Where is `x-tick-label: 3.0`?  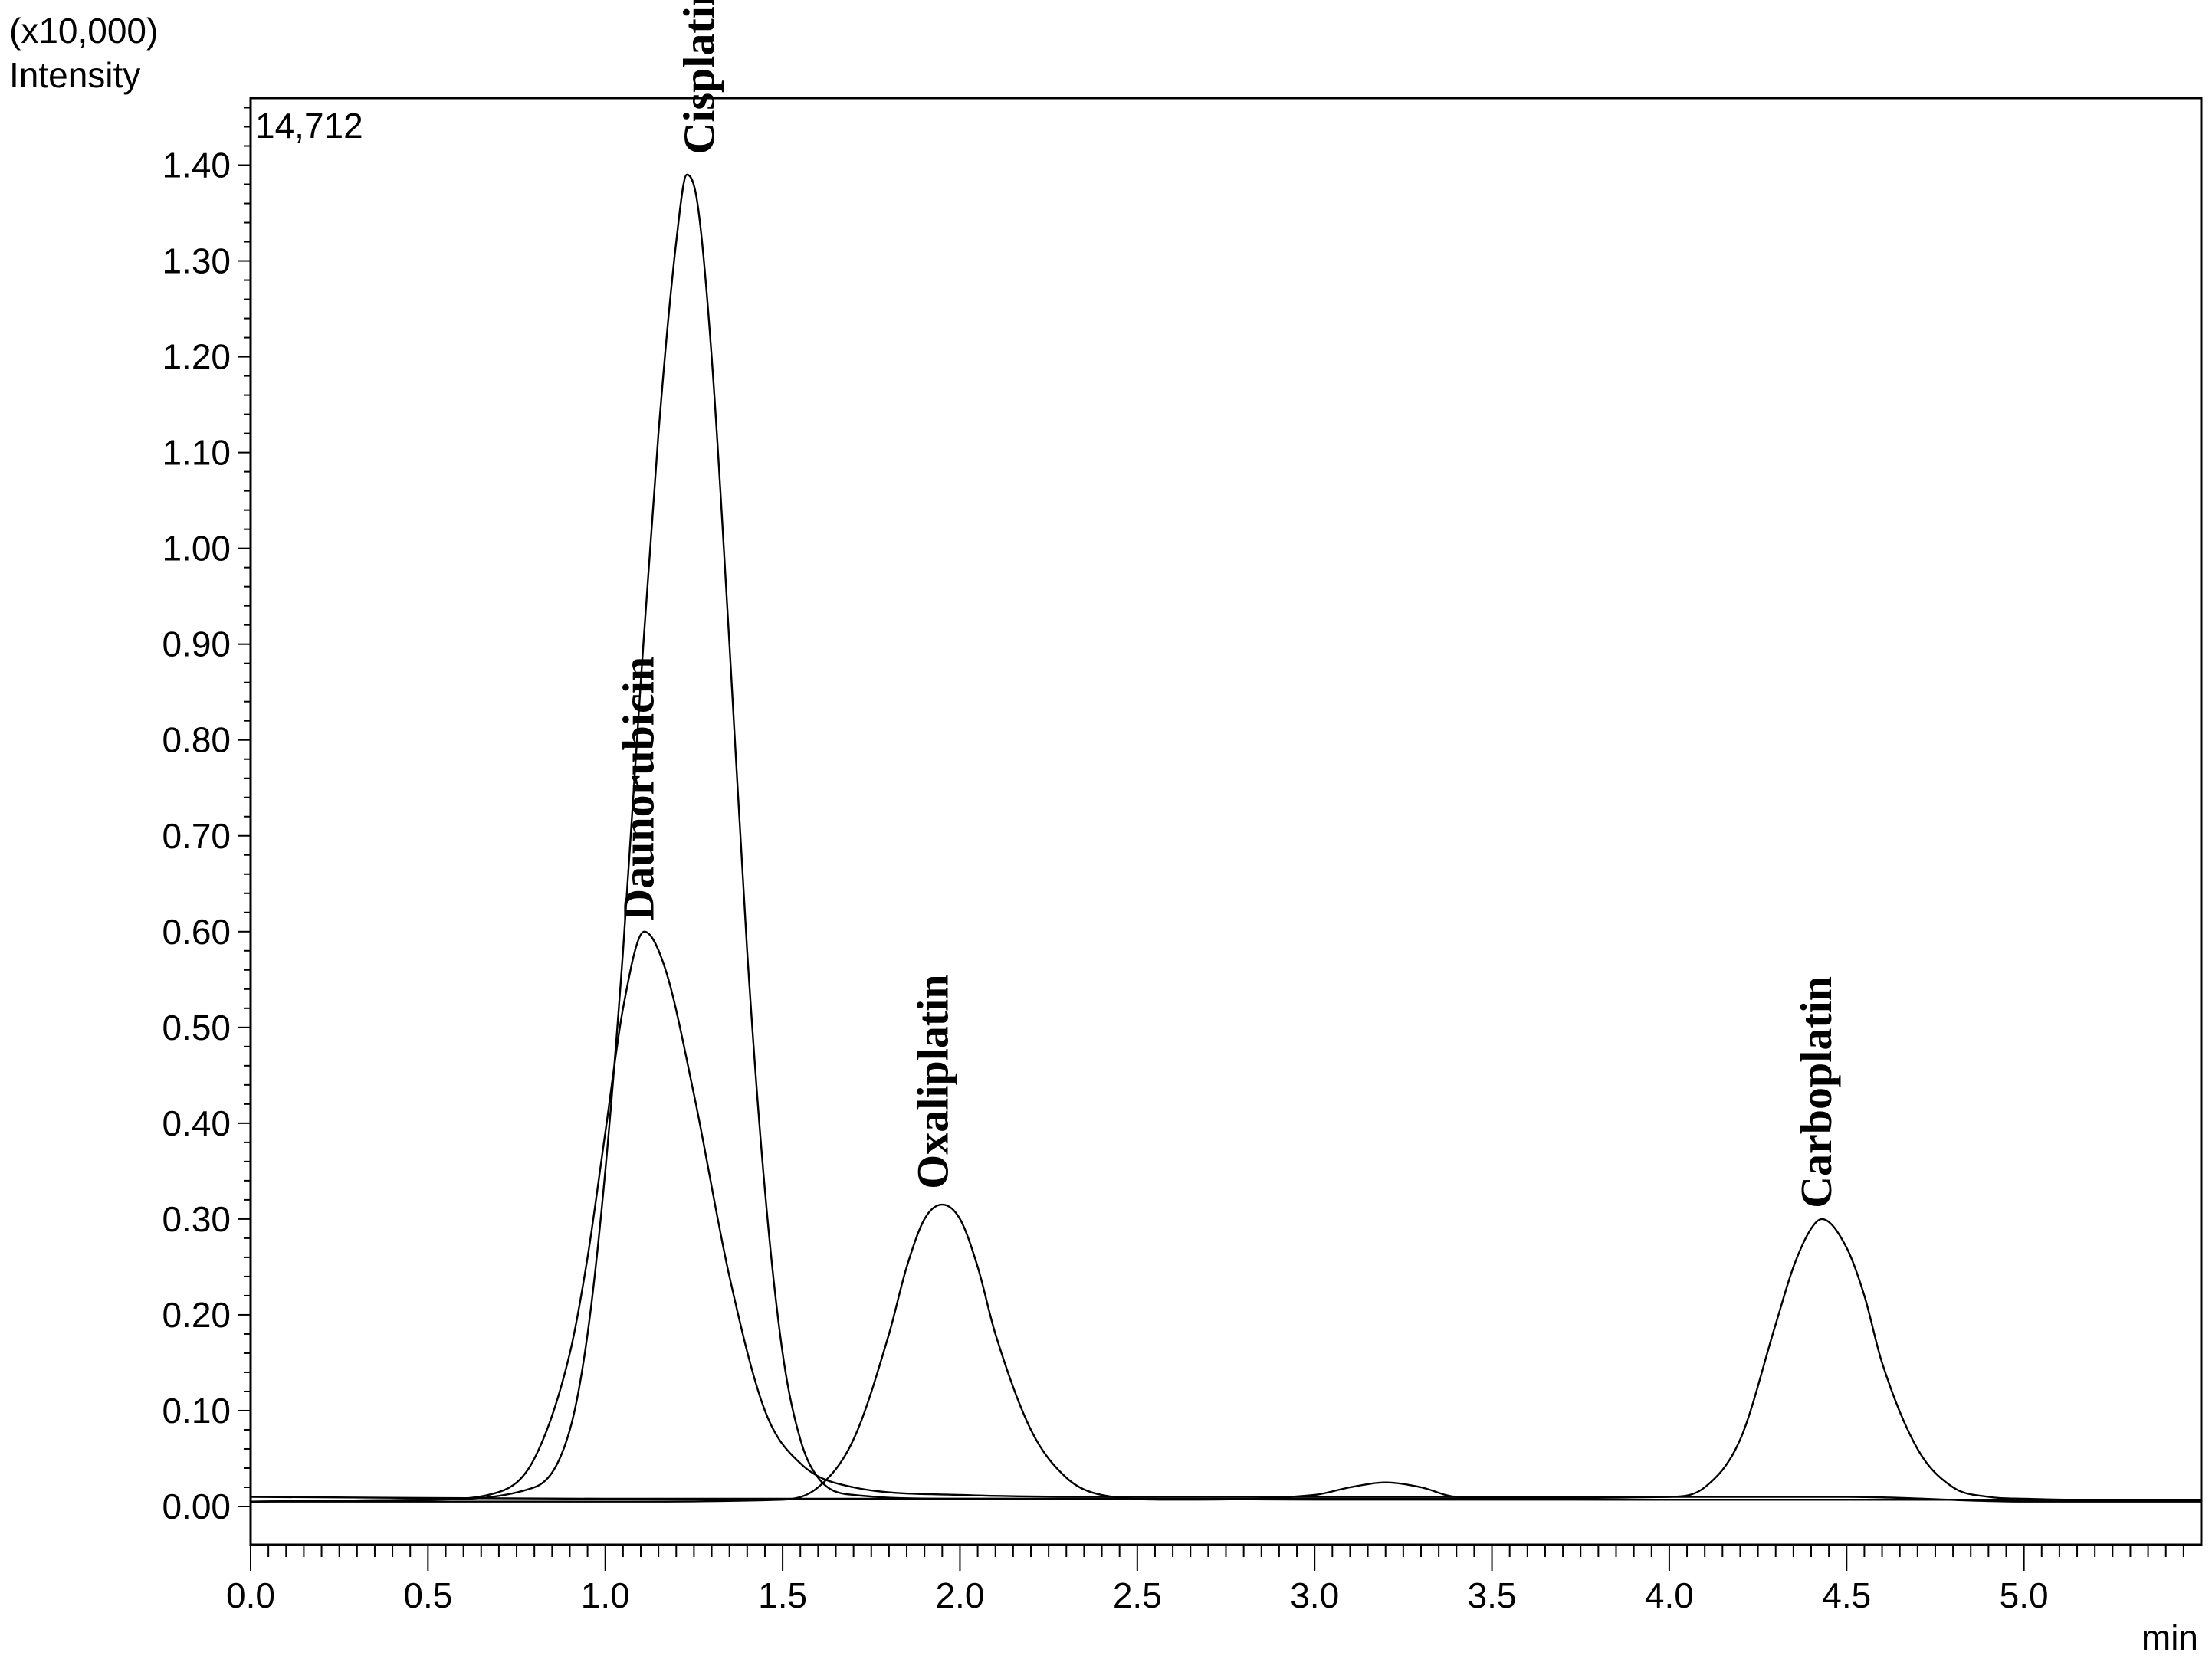
x-tick-label: 3.0 is located at coordinates (1314, 1595).